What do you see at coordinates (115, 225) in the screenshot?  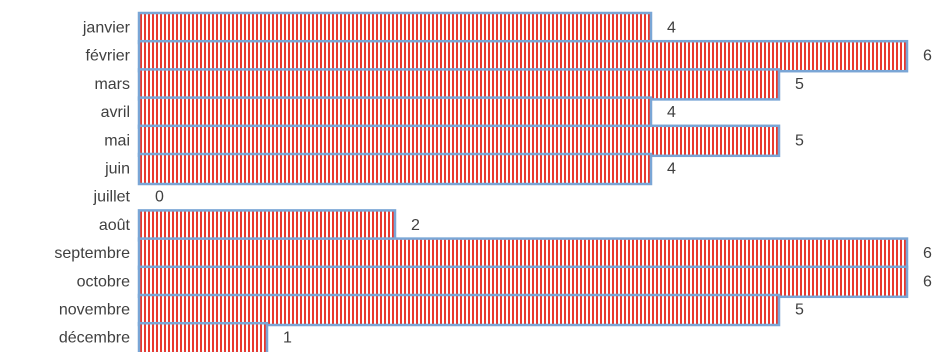 I see `category-label: août` at bounding box center [115, 225].